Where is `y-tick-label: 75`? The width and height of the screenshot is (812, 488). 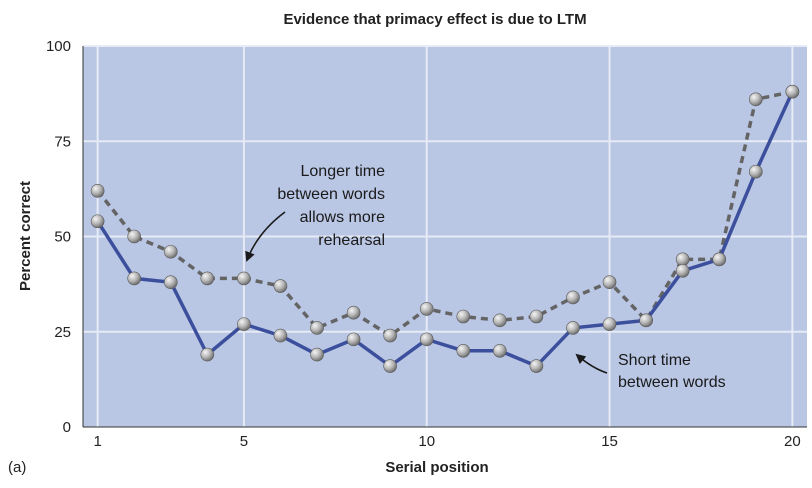
y-tick-label: 75 is located at coordinates (62, 141).